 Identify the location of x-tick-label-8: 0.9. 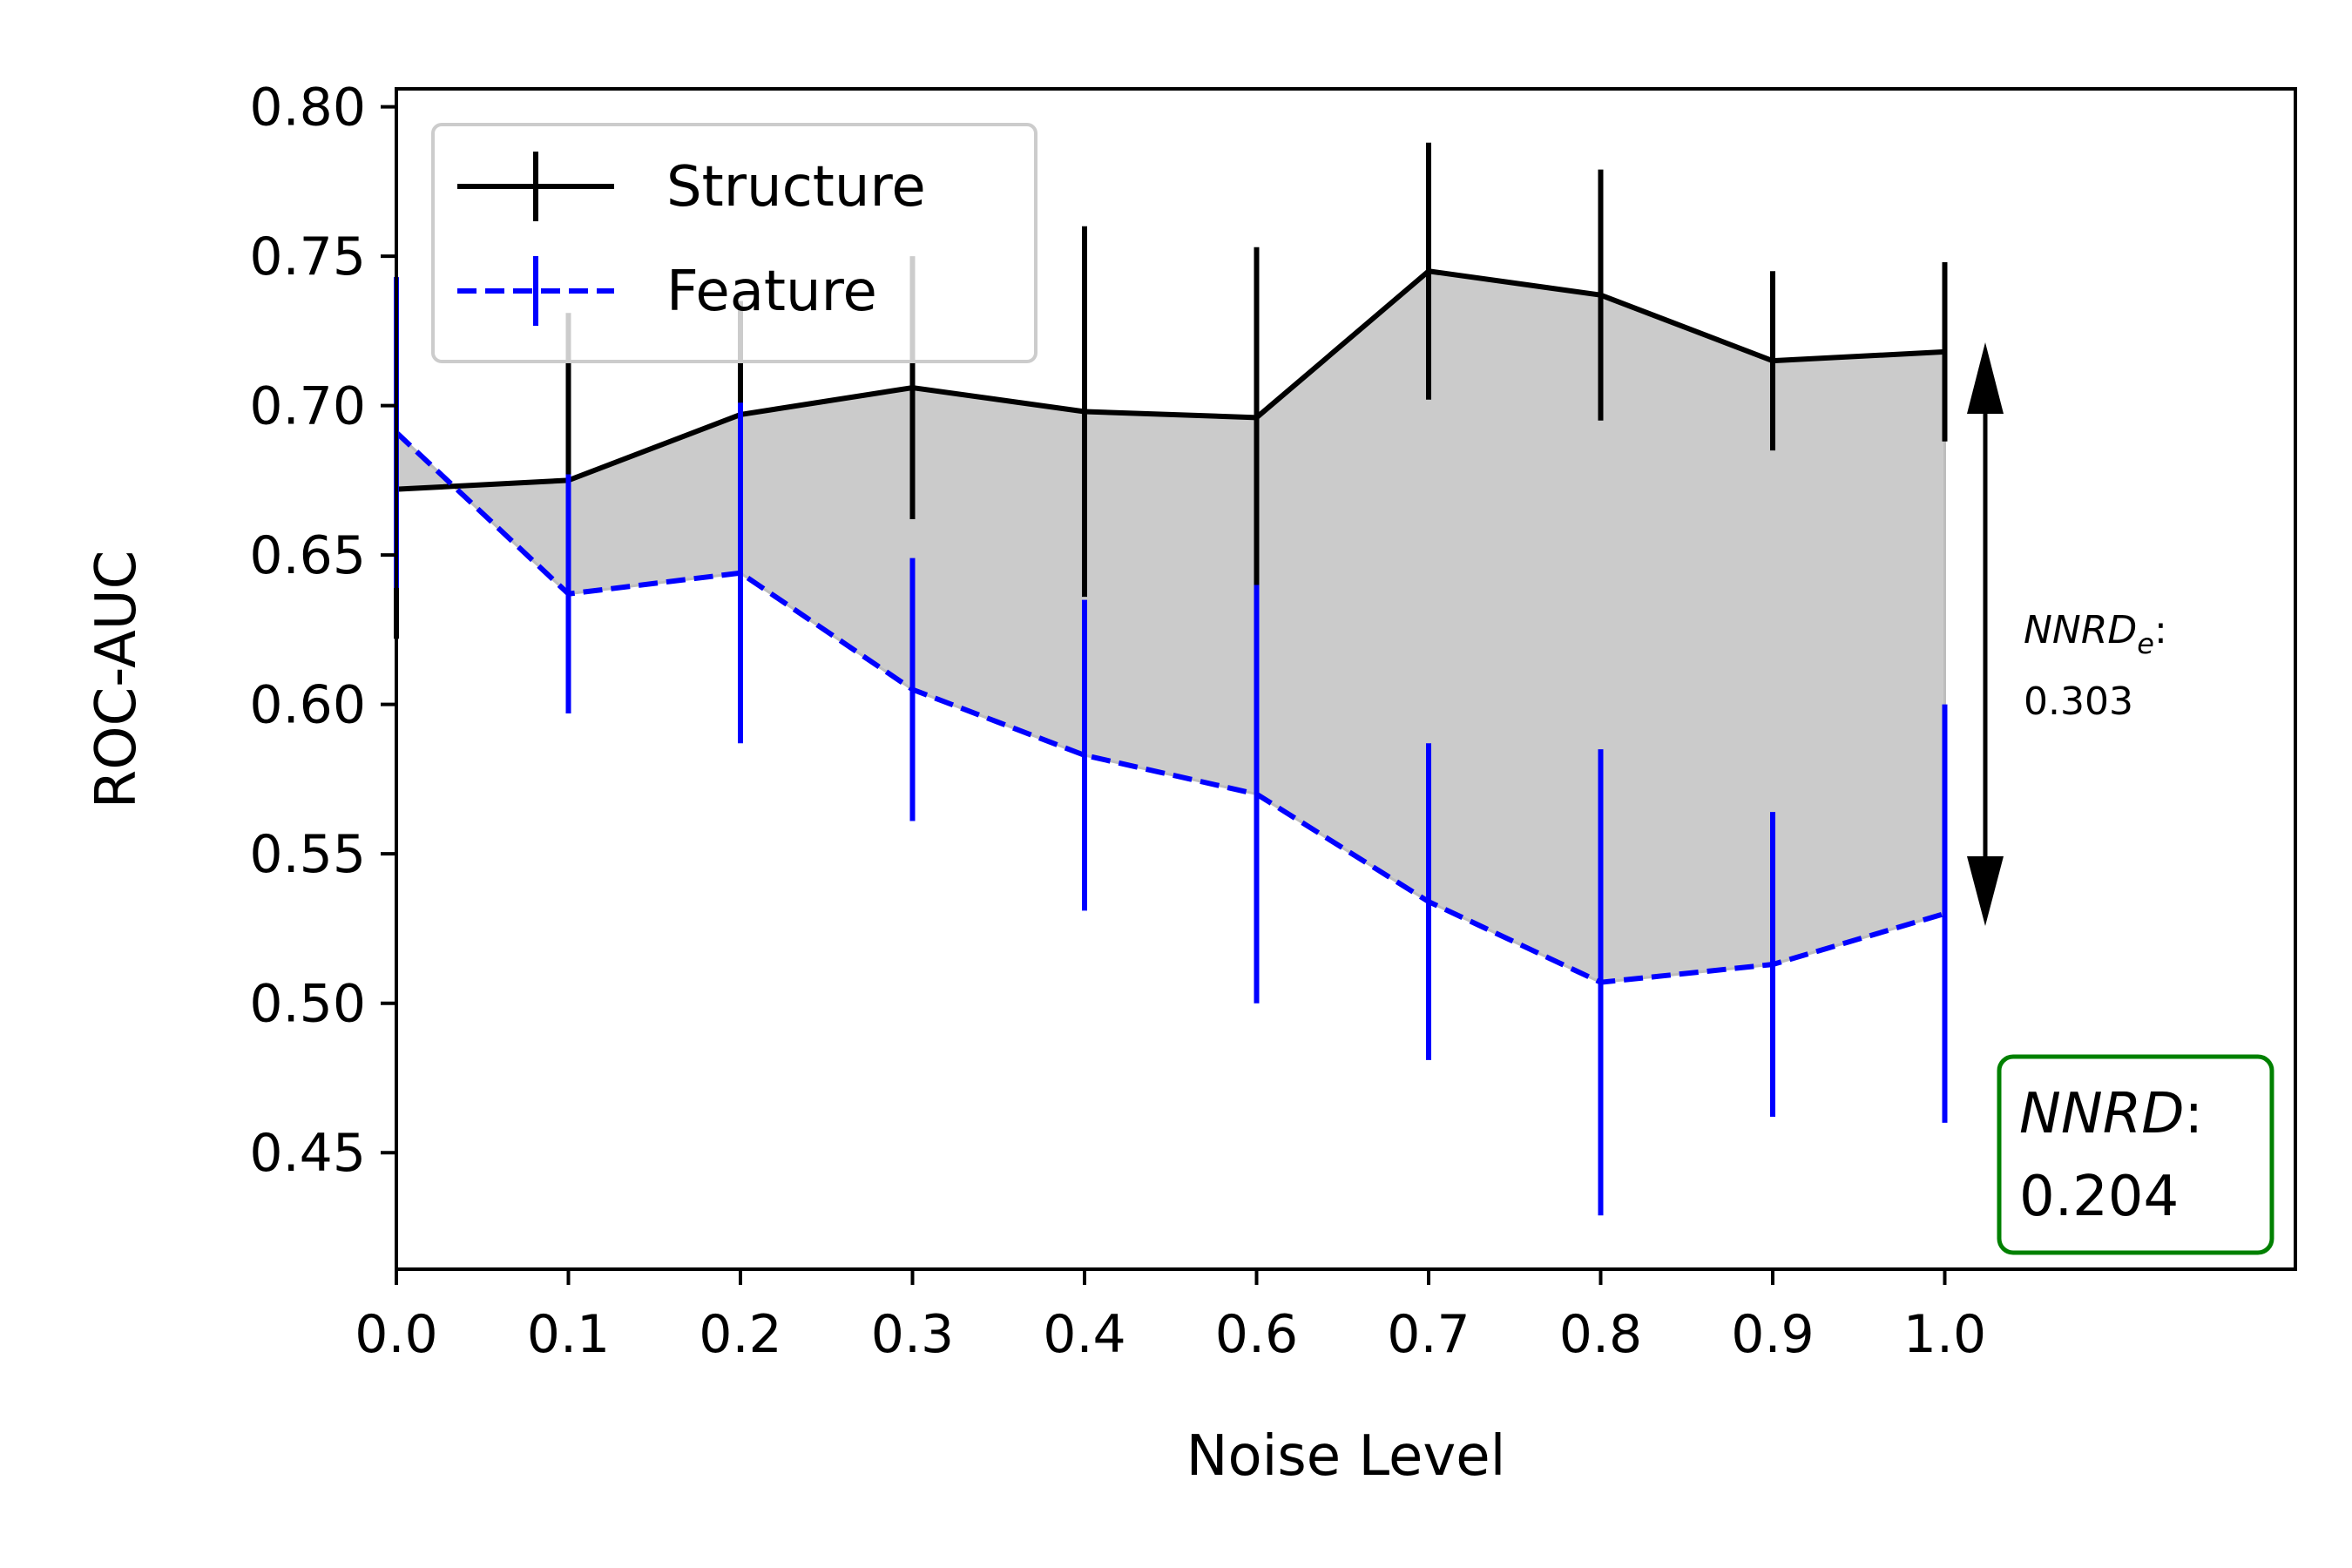
(1772, 1334).